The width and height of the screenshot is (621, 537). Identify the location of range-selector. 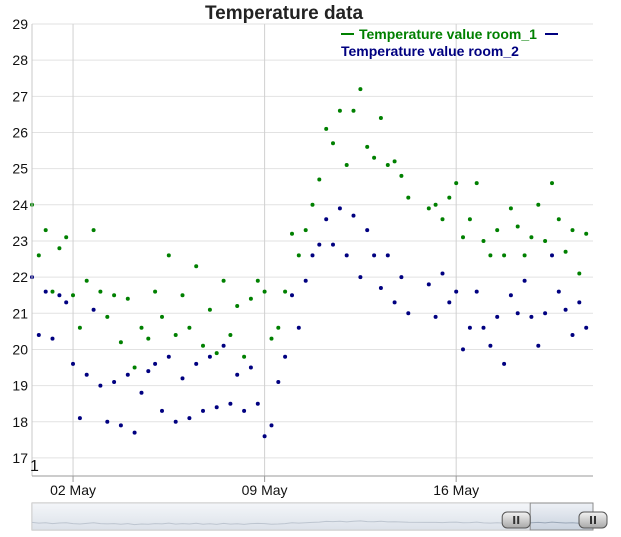
(319, 516).